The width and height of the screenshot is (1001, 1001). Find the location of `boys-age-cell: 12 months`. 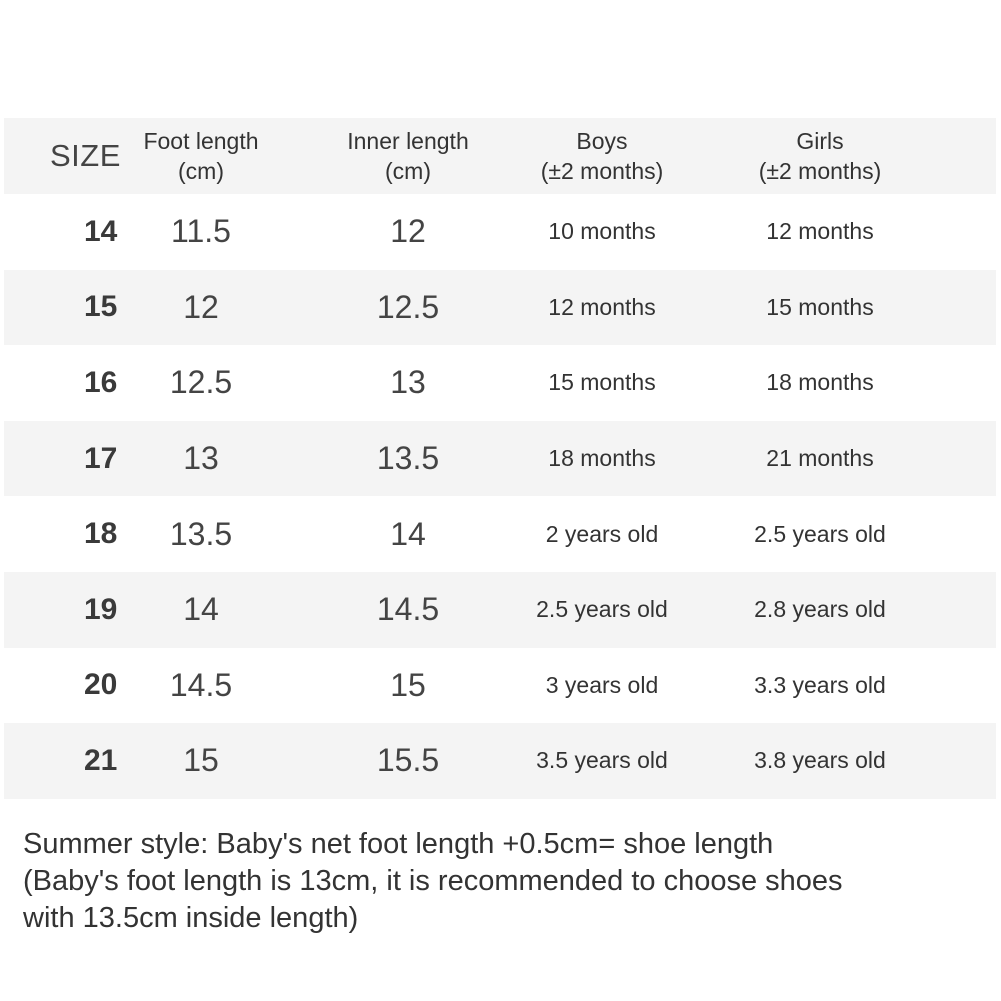

boys-age-cell: 12 months is located at coordinates (602, 308).